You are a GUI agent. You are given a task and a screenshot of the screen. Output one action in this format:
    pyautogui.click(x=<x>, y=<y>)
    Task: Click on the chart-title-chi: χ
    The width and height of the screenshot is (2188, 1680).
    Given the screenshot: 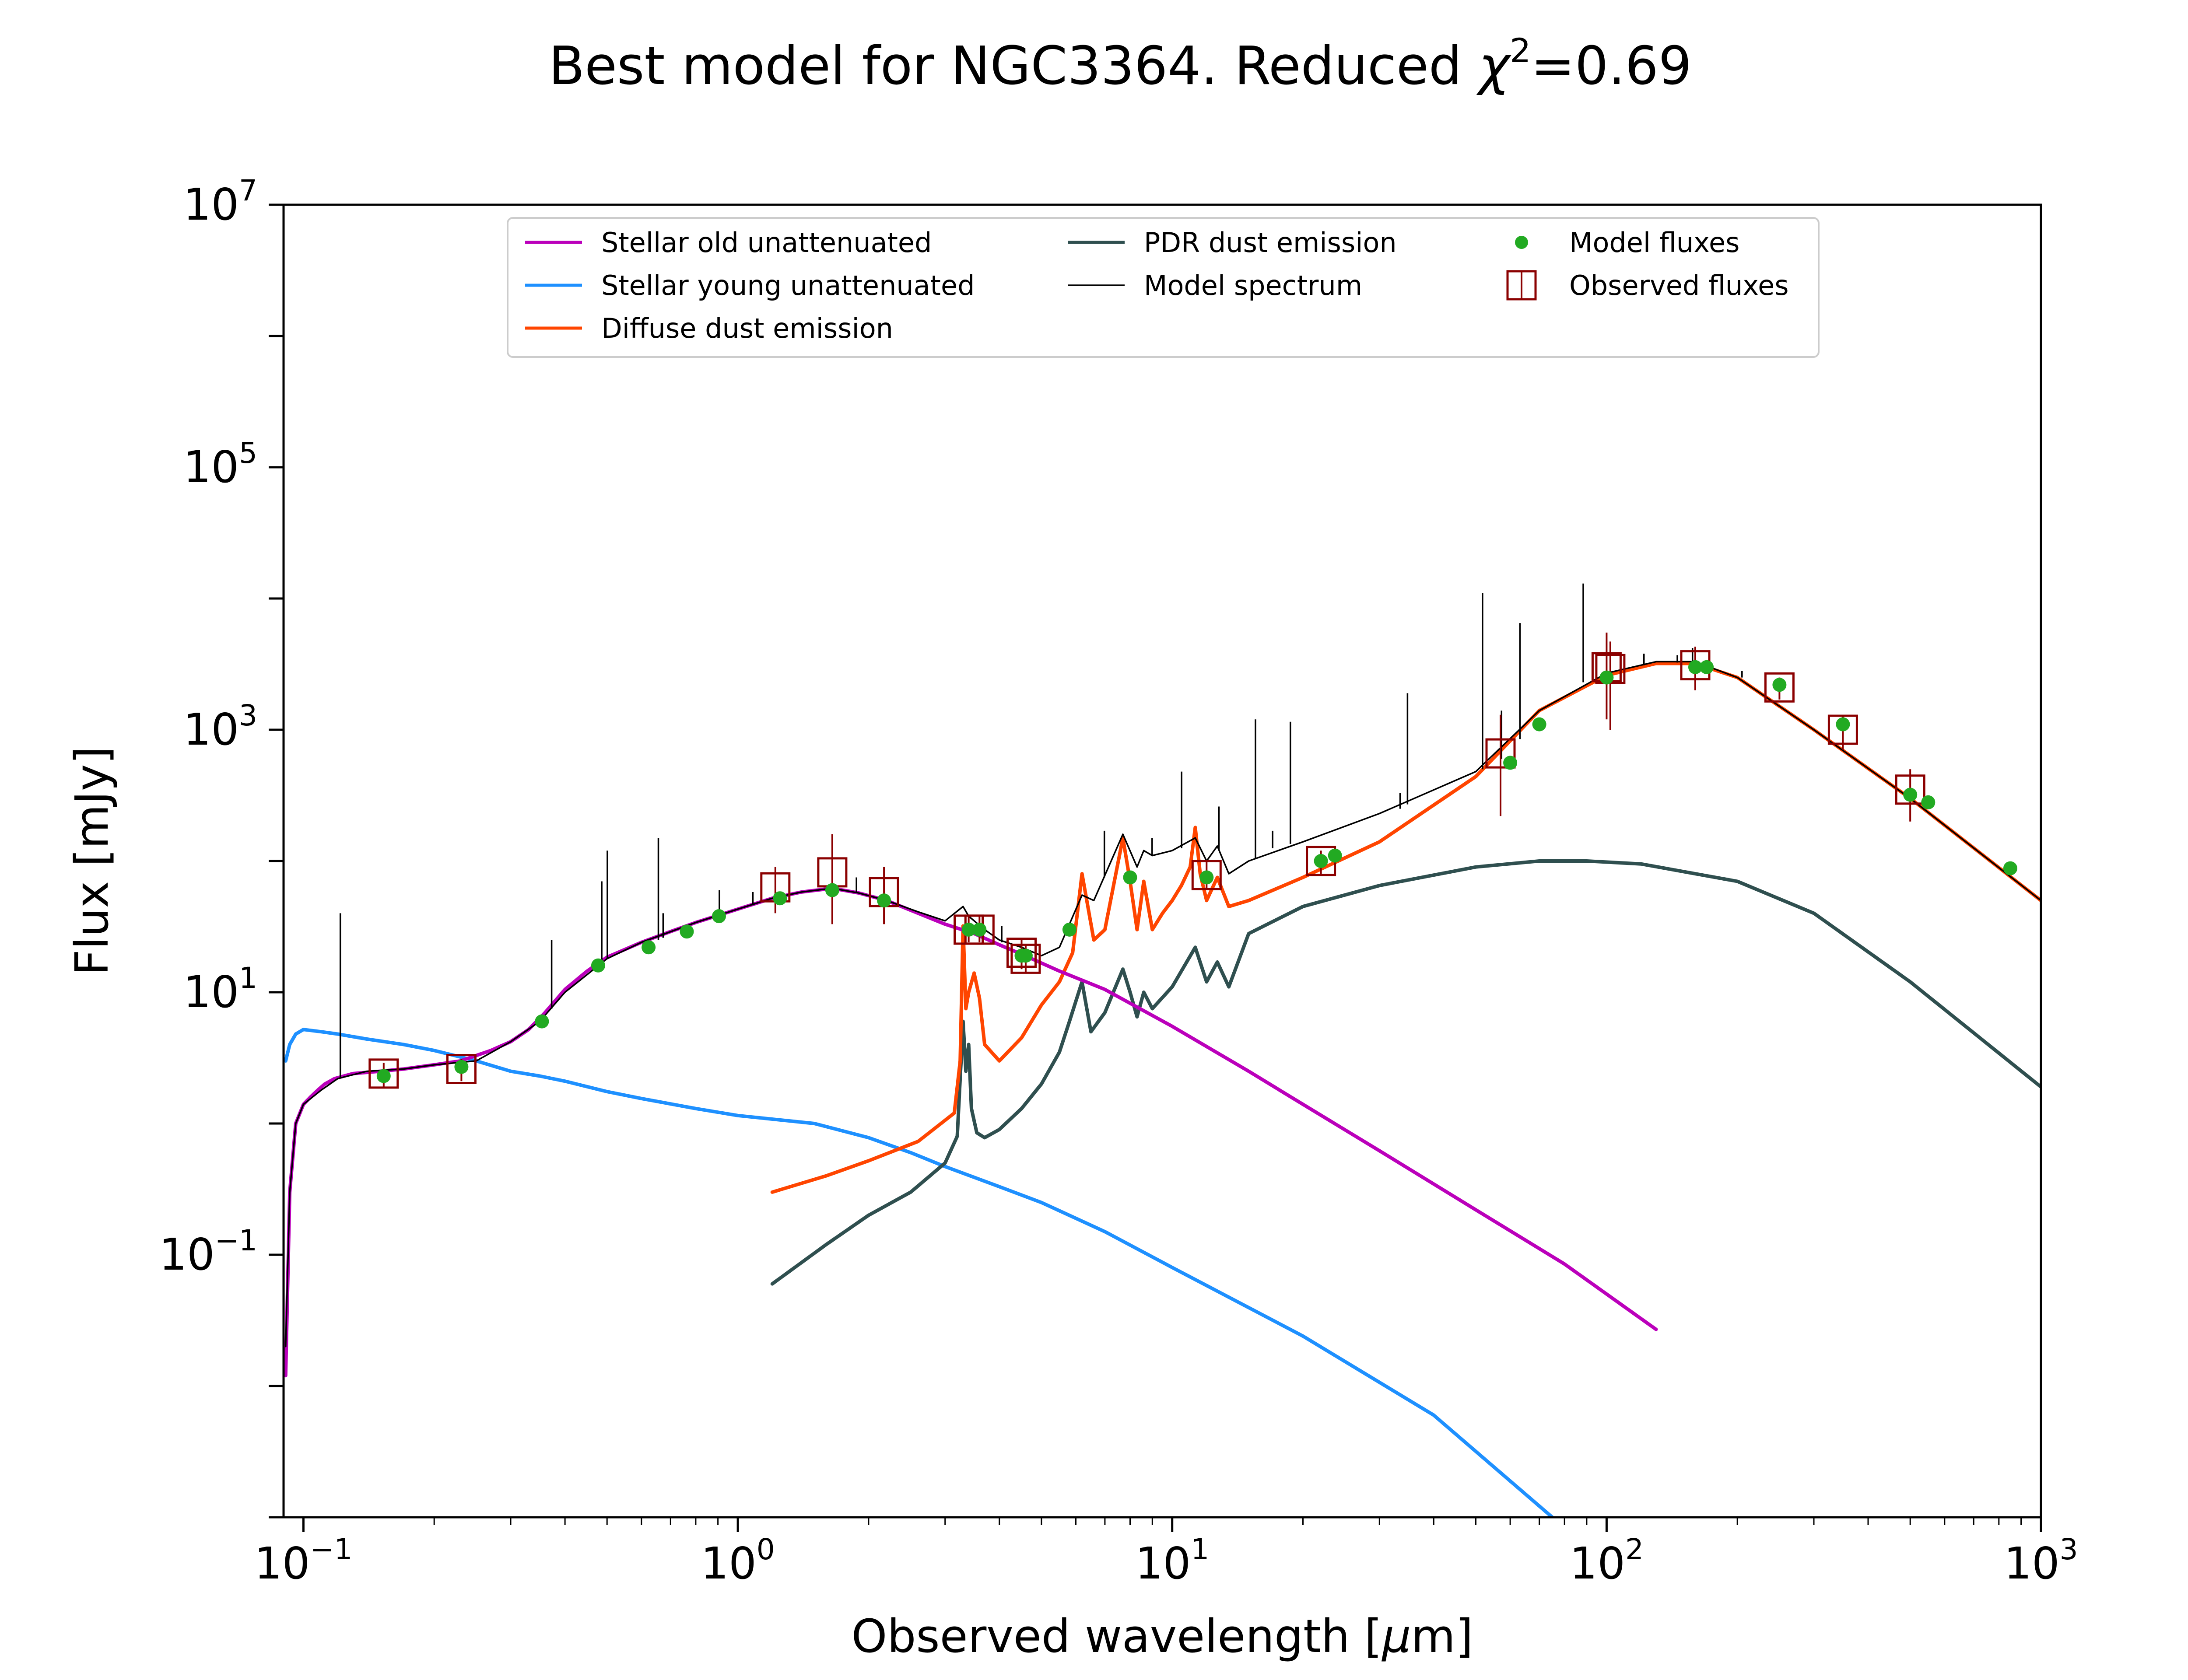 What is the action you would take?
    pyautogui.click(x=1493, y=66)
    